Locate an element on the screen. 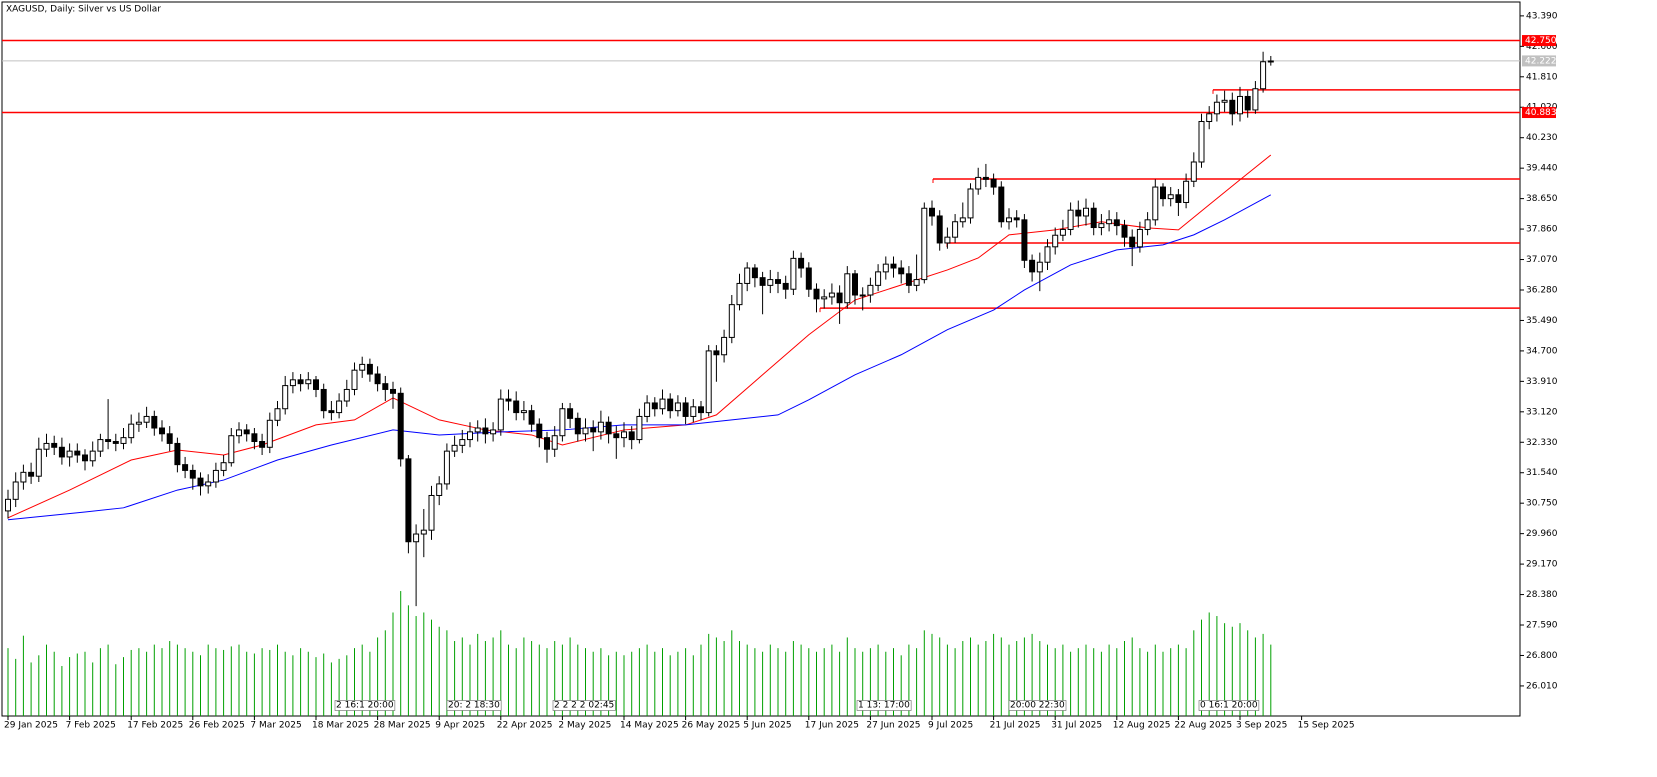 This screenshot has width=1657, height=777. y-tick-label: 28.380 is located at coordinates (1542, 595).